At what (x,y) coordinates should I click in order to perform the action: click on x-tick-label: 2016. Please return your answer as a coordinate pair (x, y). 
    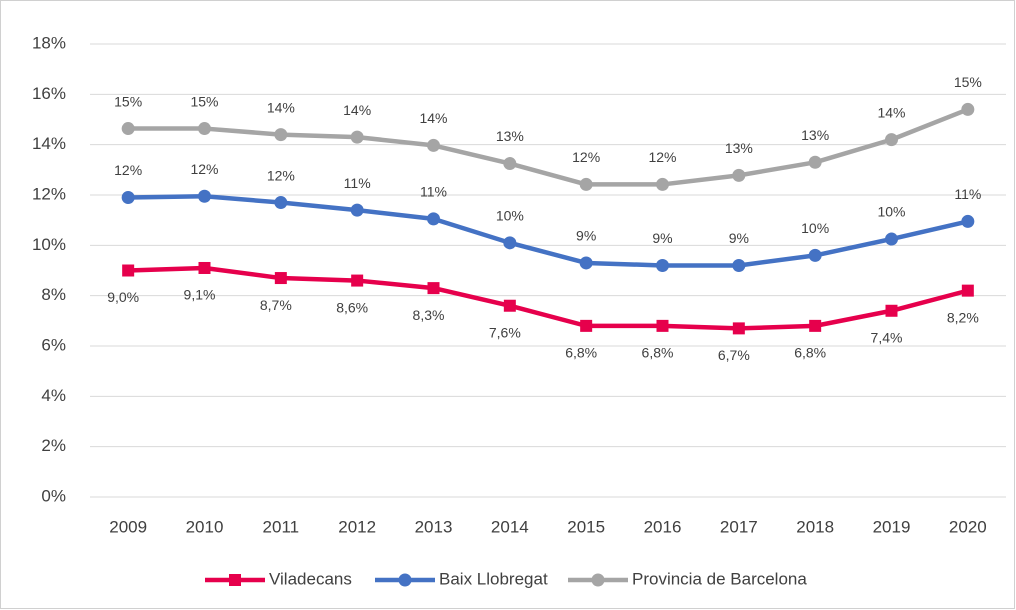
    Looking at the image, I should click on (663, 526).